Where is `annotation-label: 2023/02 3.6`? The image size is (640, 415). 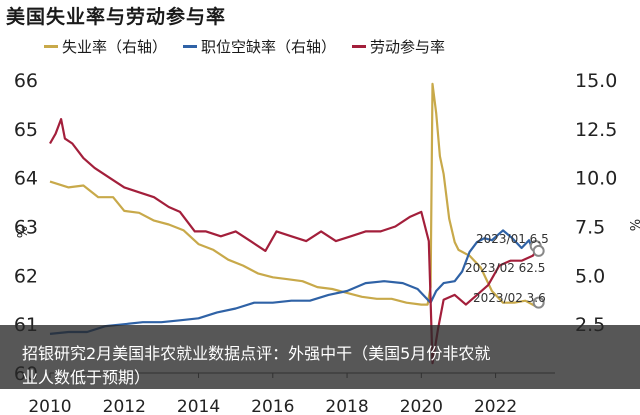
annotation-label: 2023/02 3.6 is located at coordinates (509, 298).